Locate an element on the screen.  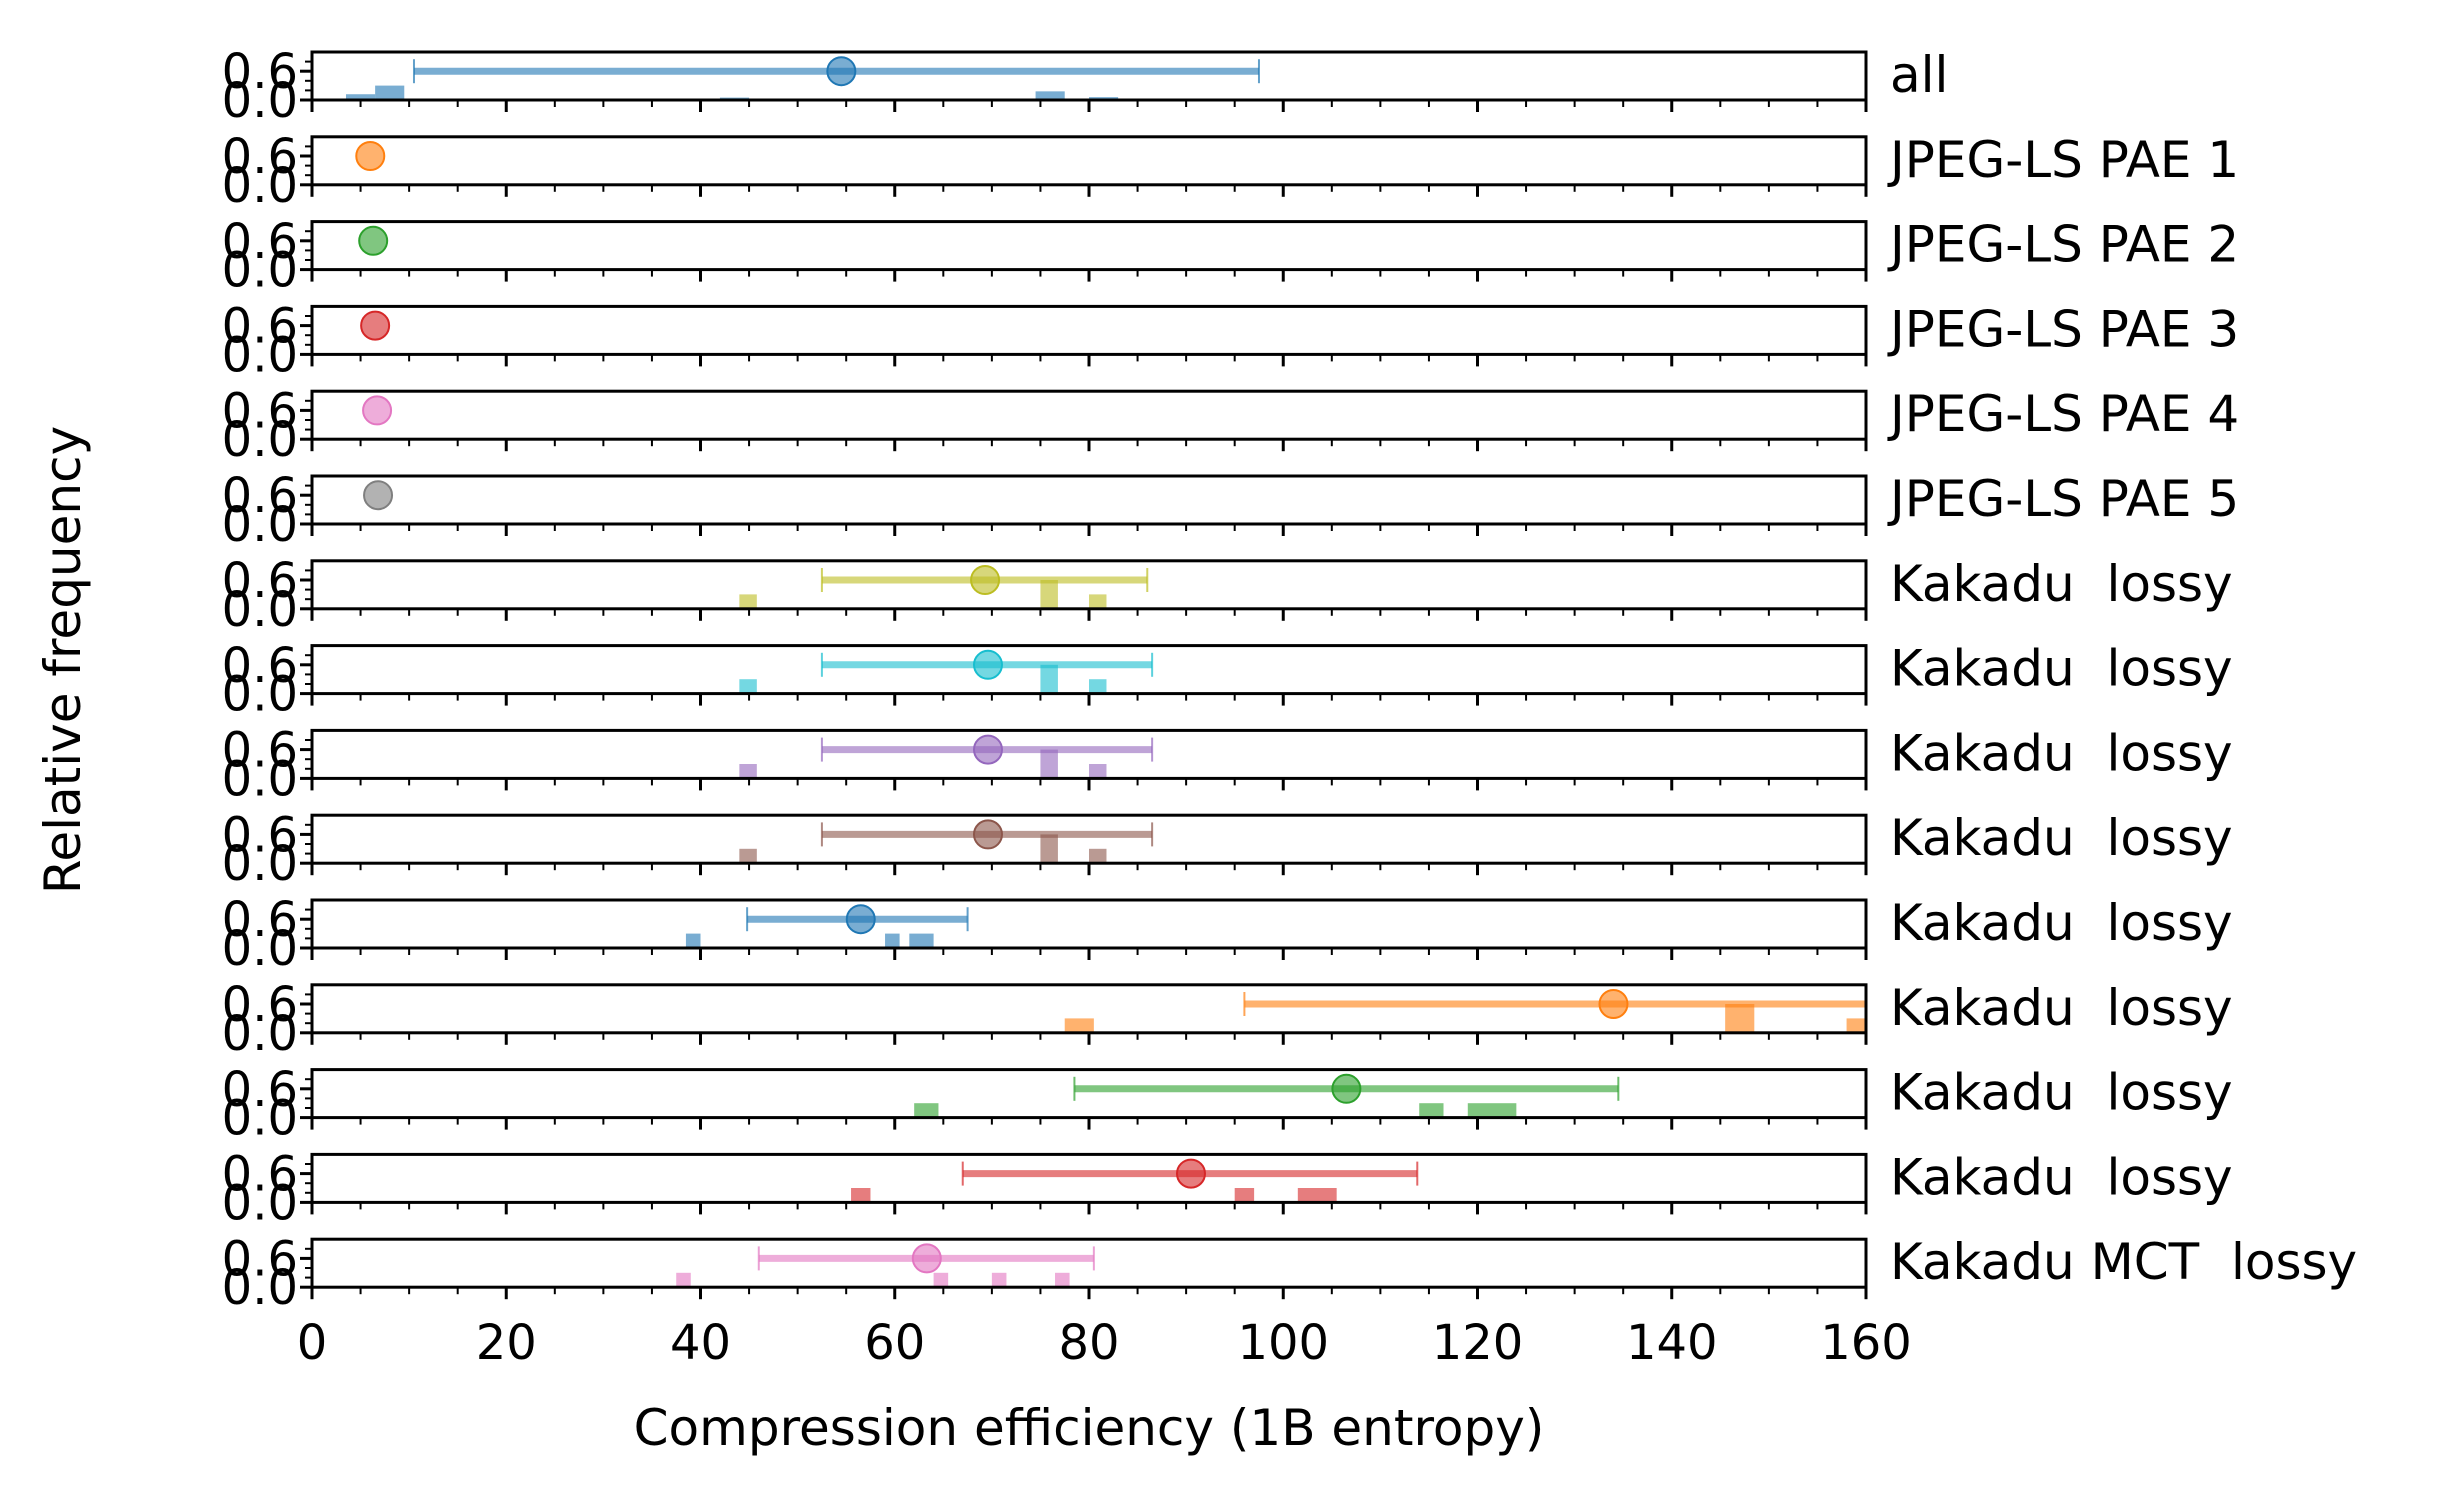
y-tick-label-6-0.6: 0.6 is located at coordinates (260, 581).